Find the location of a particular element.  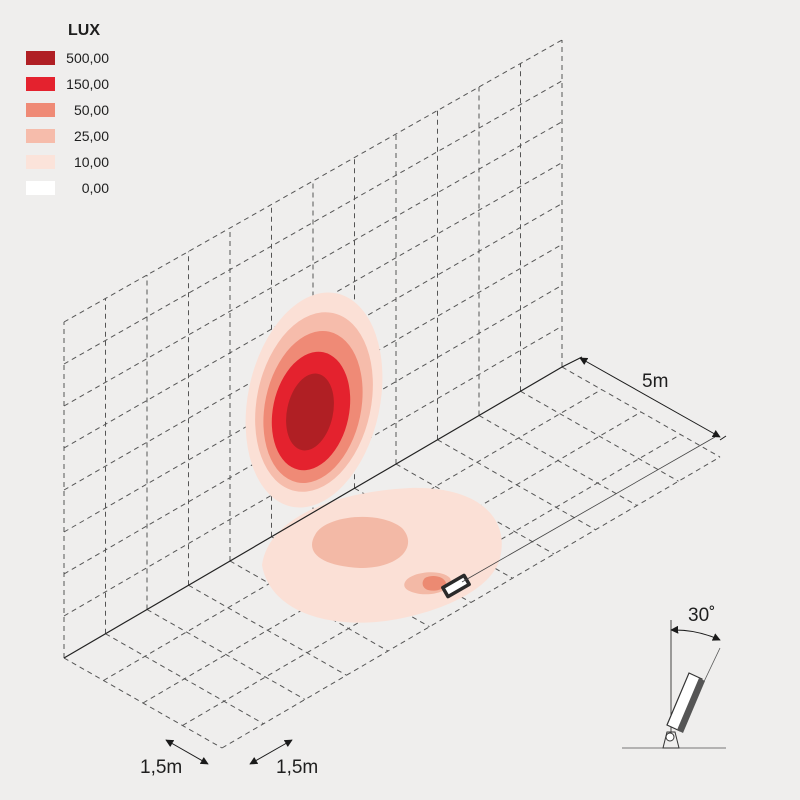

depth-dimension: 5m is located at coordinates (644, 398).